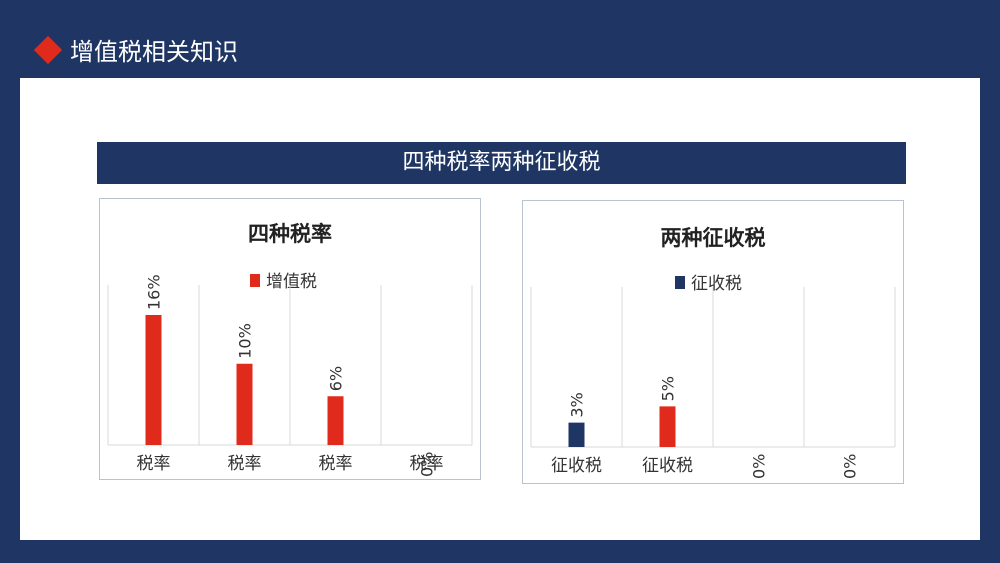 Image resolution: width=1000 pixels, height=563 pixels. Describe the element at coordinates (501, 163) in the screenshot. I see `section-banner: 四种税率两种征收税` at that location.